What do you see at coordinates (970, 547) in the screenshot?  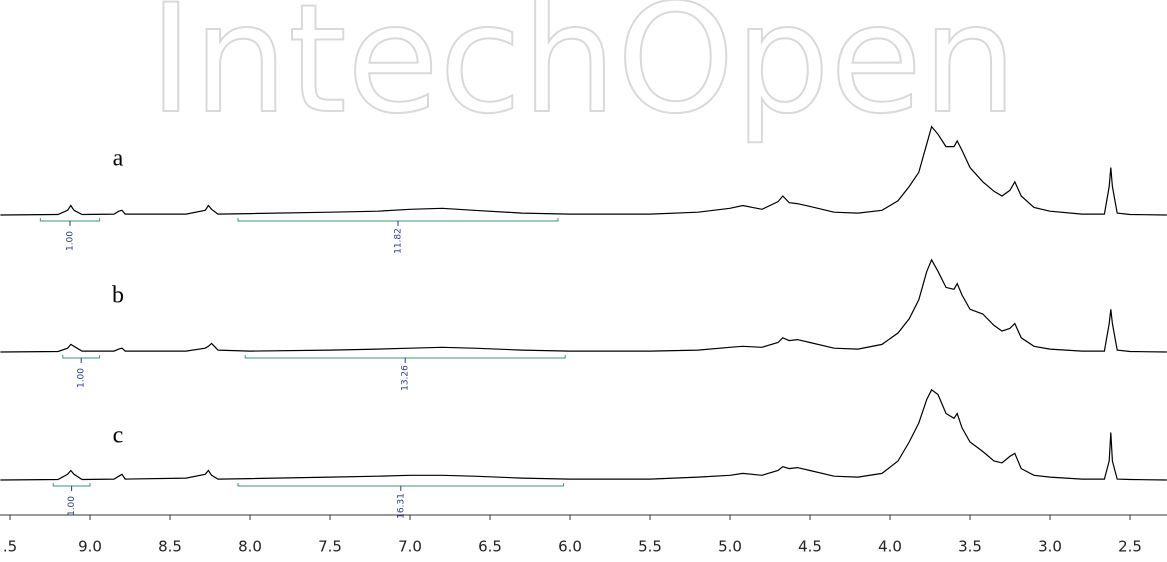 I see `x-tick-label: 3.5` at bounding box center [970, 547].